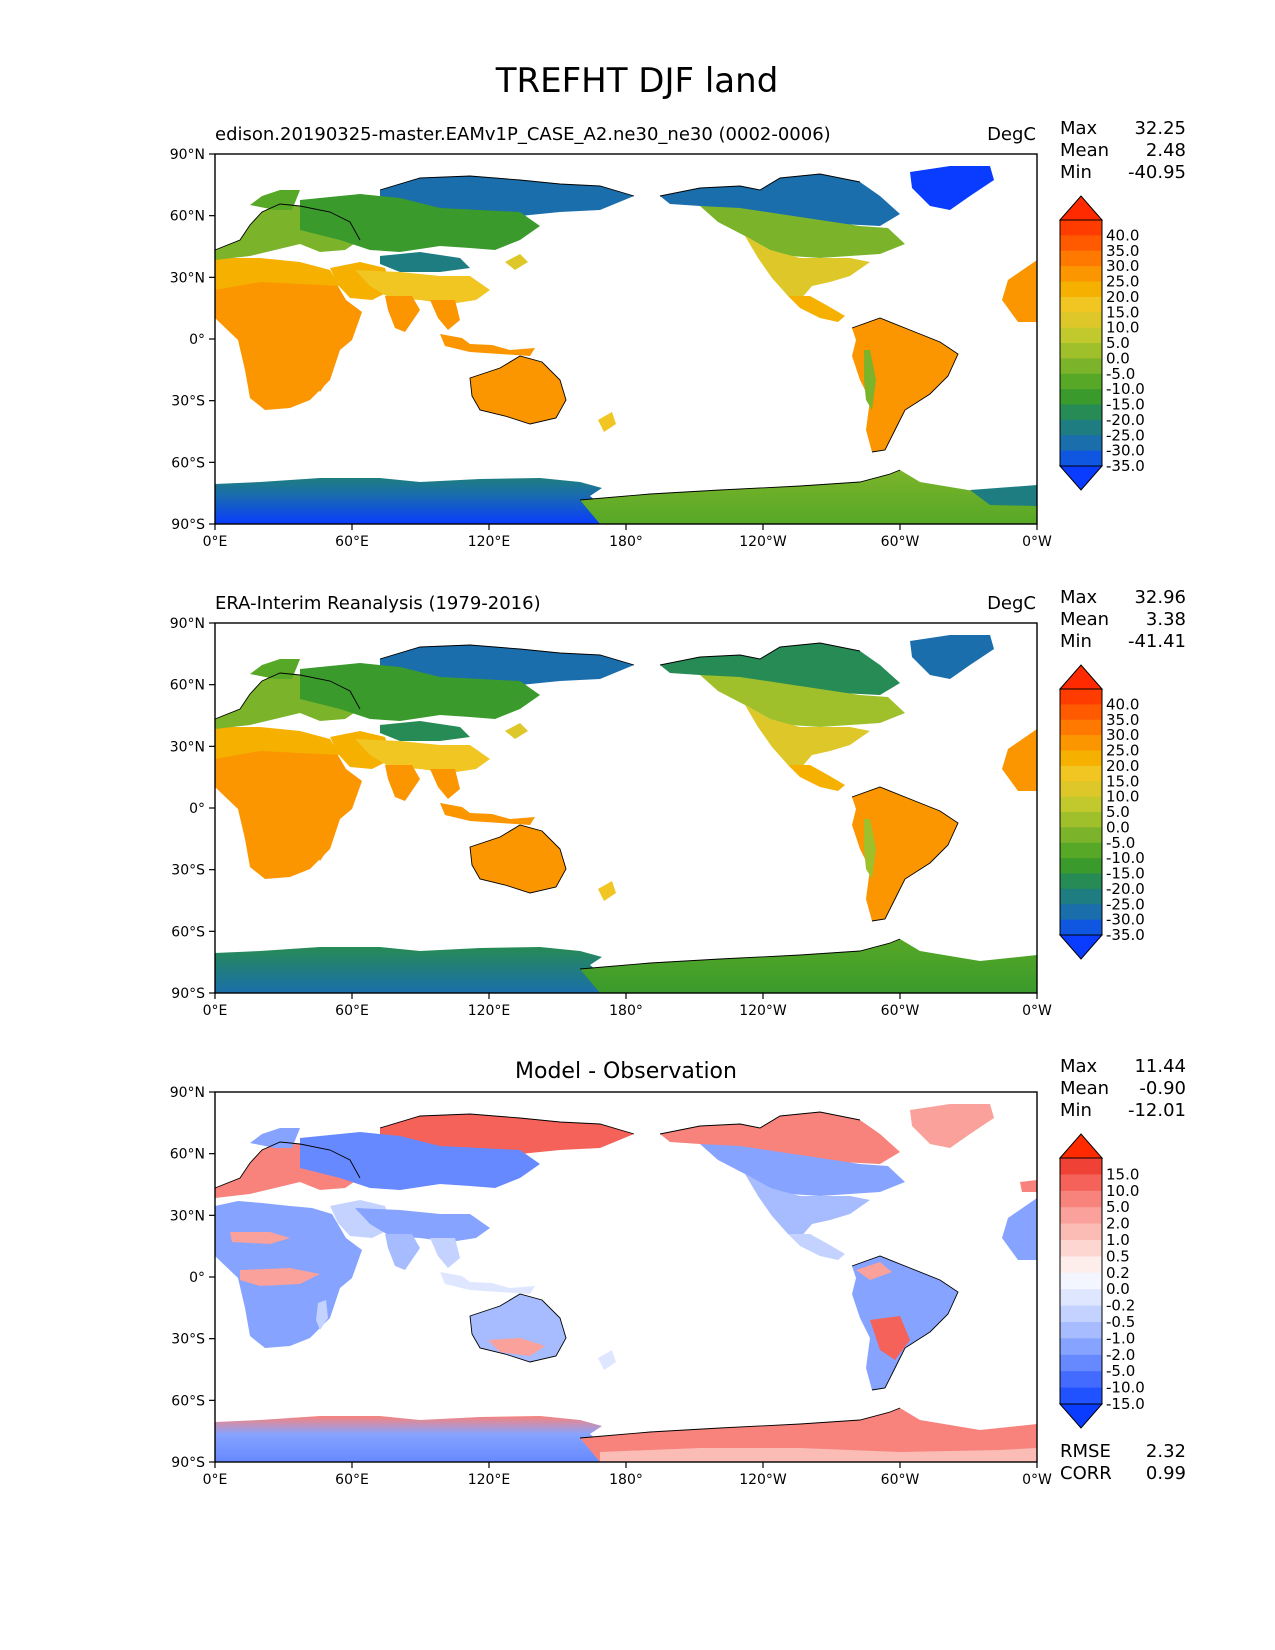  I want to click on colorbar-tick-label: 30.0, so click(1122, 735).